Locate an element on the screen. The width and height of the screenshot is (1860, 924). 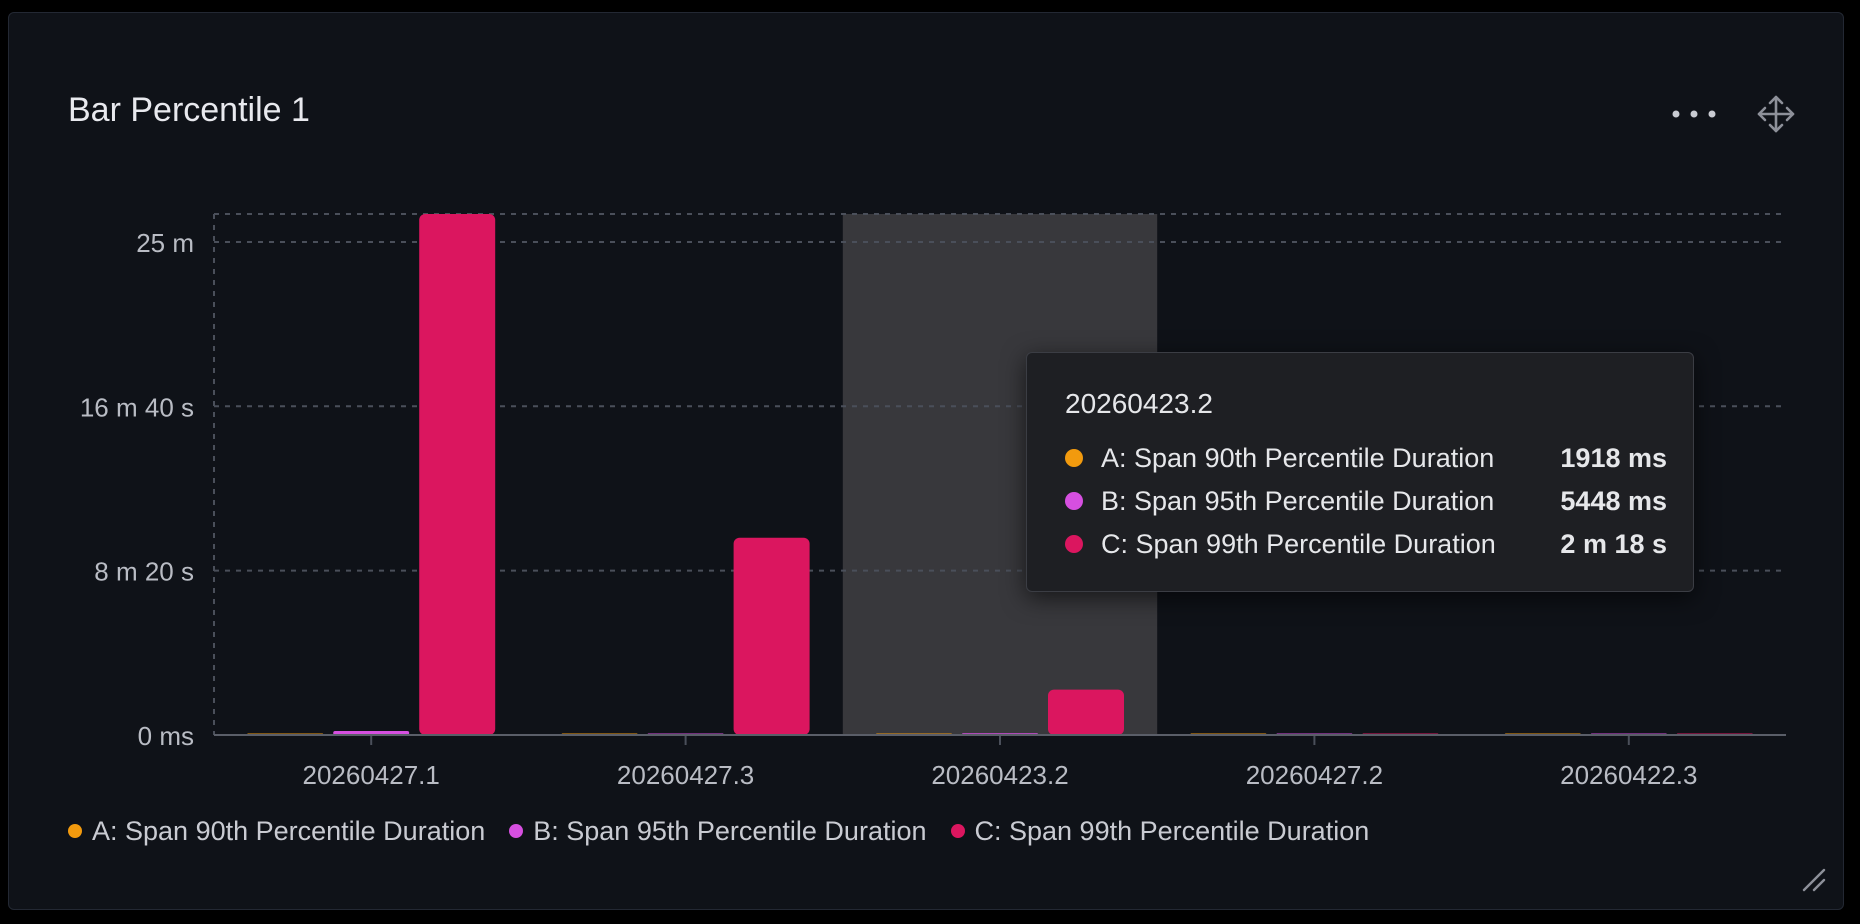
tooltip-row-b: B: Span 95th Percentile Duration 5448 ms is located at coordinates (1366, 501).